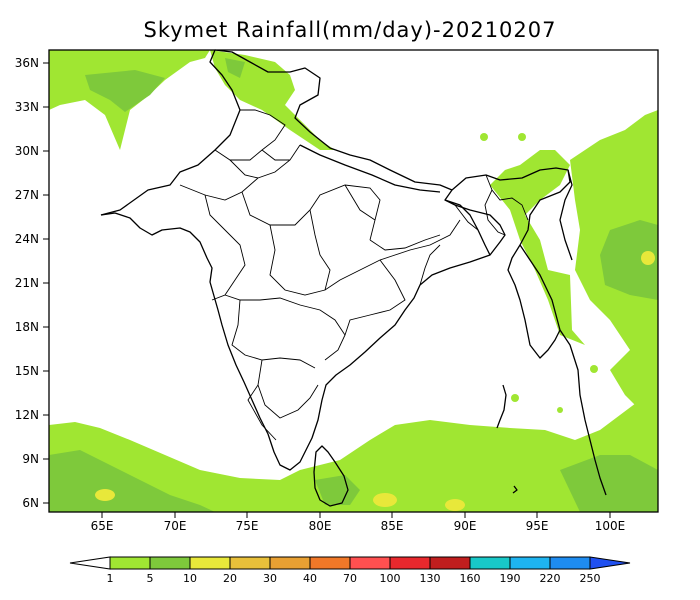  I want to click on lat-ticks, so click(46, 283).